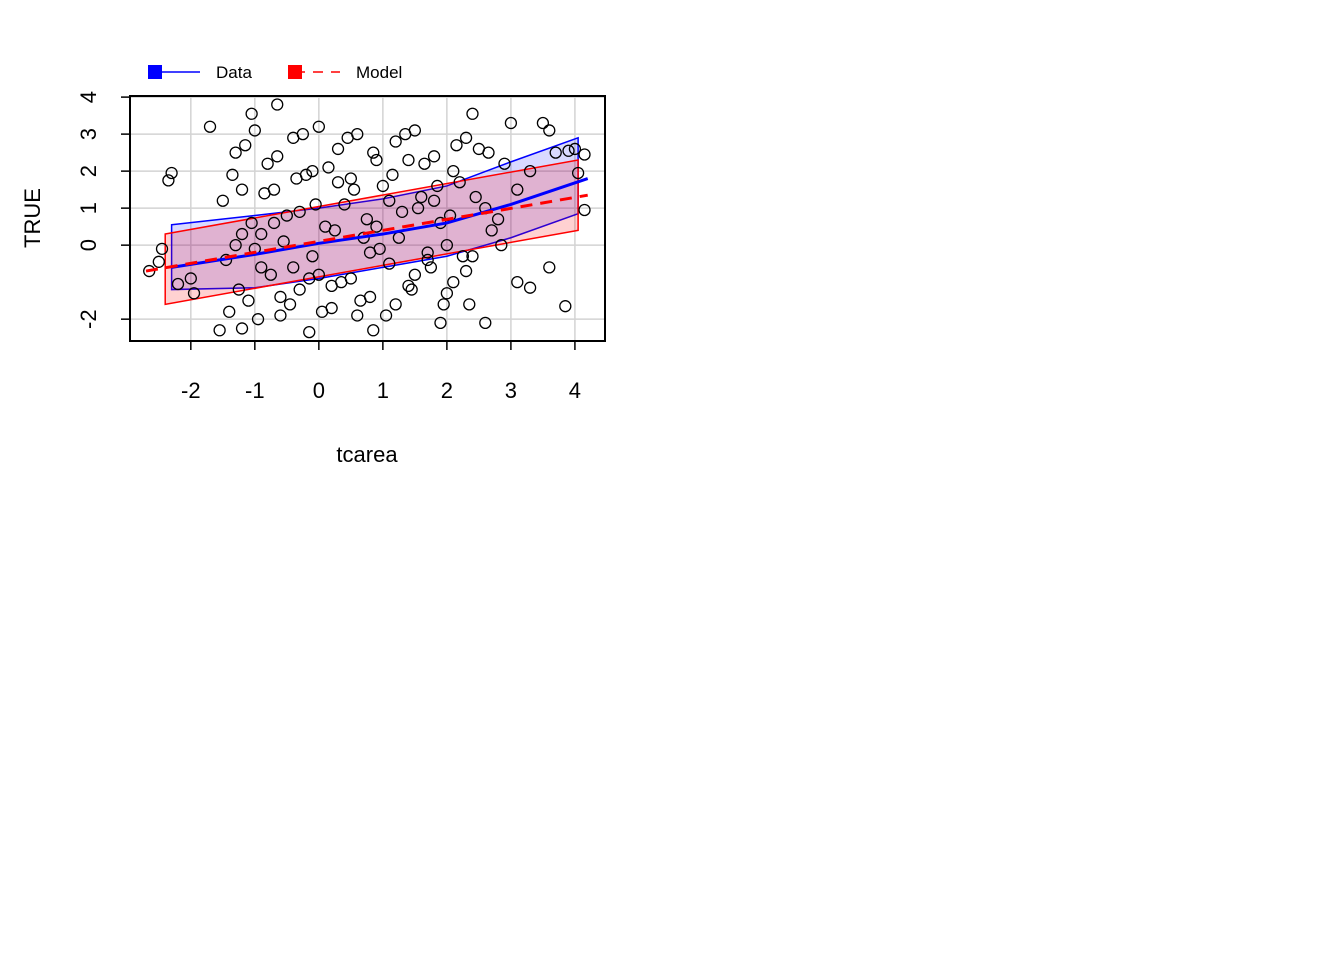  I want to click on y-tick-label: 0, so click(88, 245).